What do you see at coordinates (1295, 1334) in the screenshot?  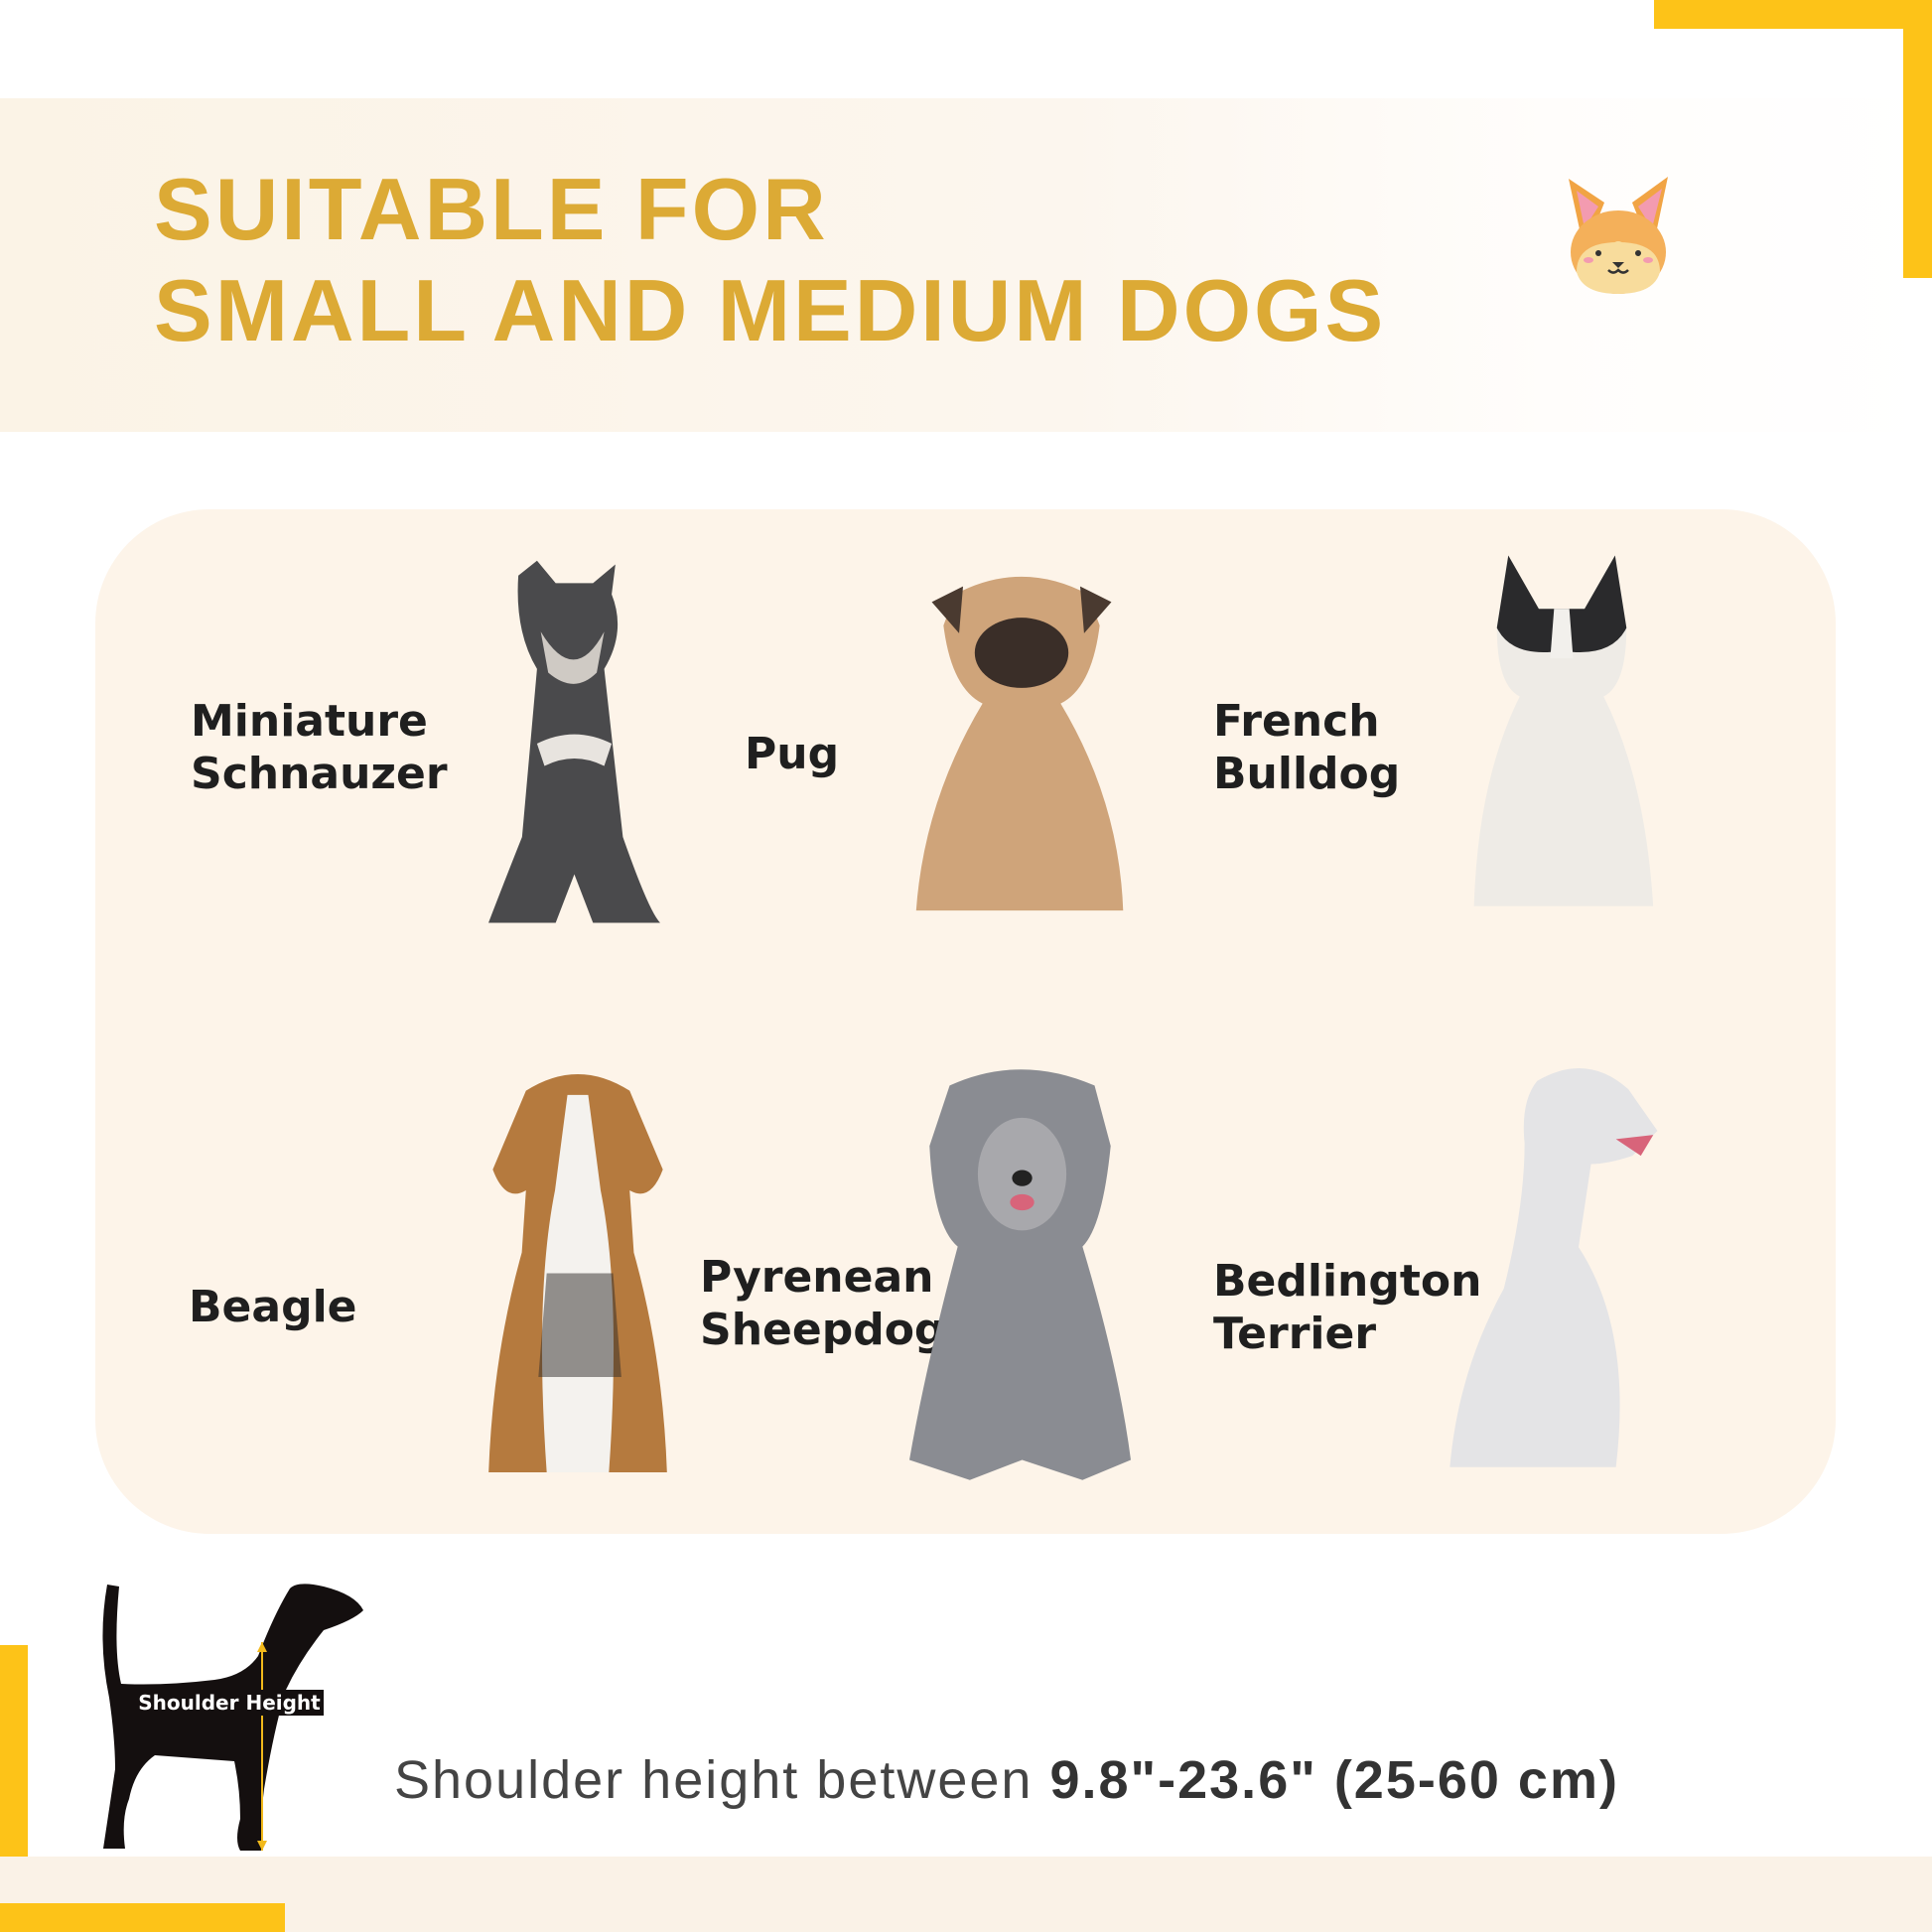 I see `breed-label-line: Terrier` at bounding box center [1295, 1334].